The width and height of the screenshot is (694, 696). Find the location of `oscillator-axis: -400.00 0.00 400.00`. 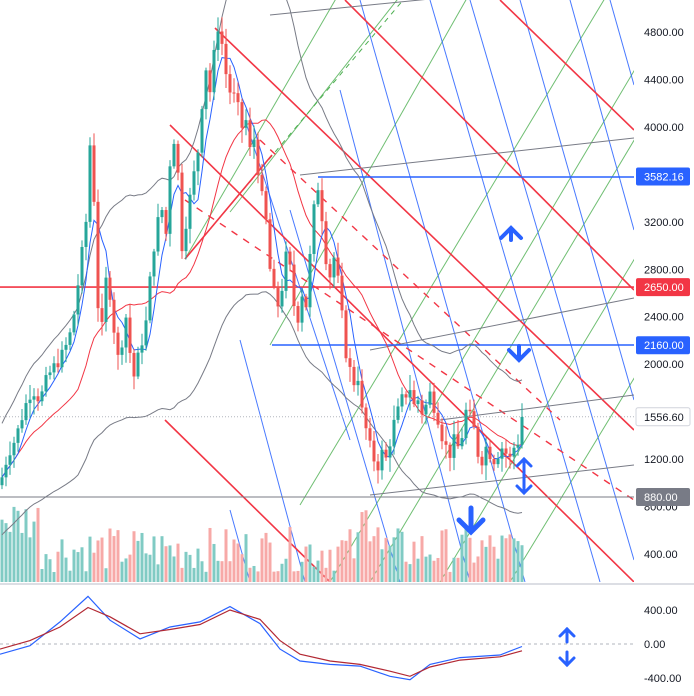

oscillator-axis: -400.00 0.00 400.00 is located at coordinates (662, 645).